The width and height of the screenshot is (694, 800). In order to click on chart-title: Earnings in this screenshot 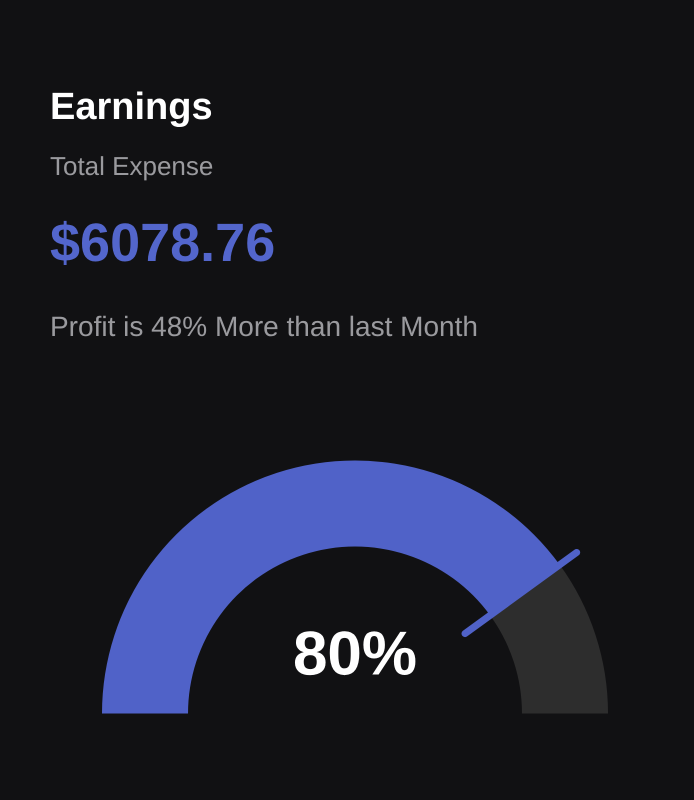, I will do `click(131, 107)`.